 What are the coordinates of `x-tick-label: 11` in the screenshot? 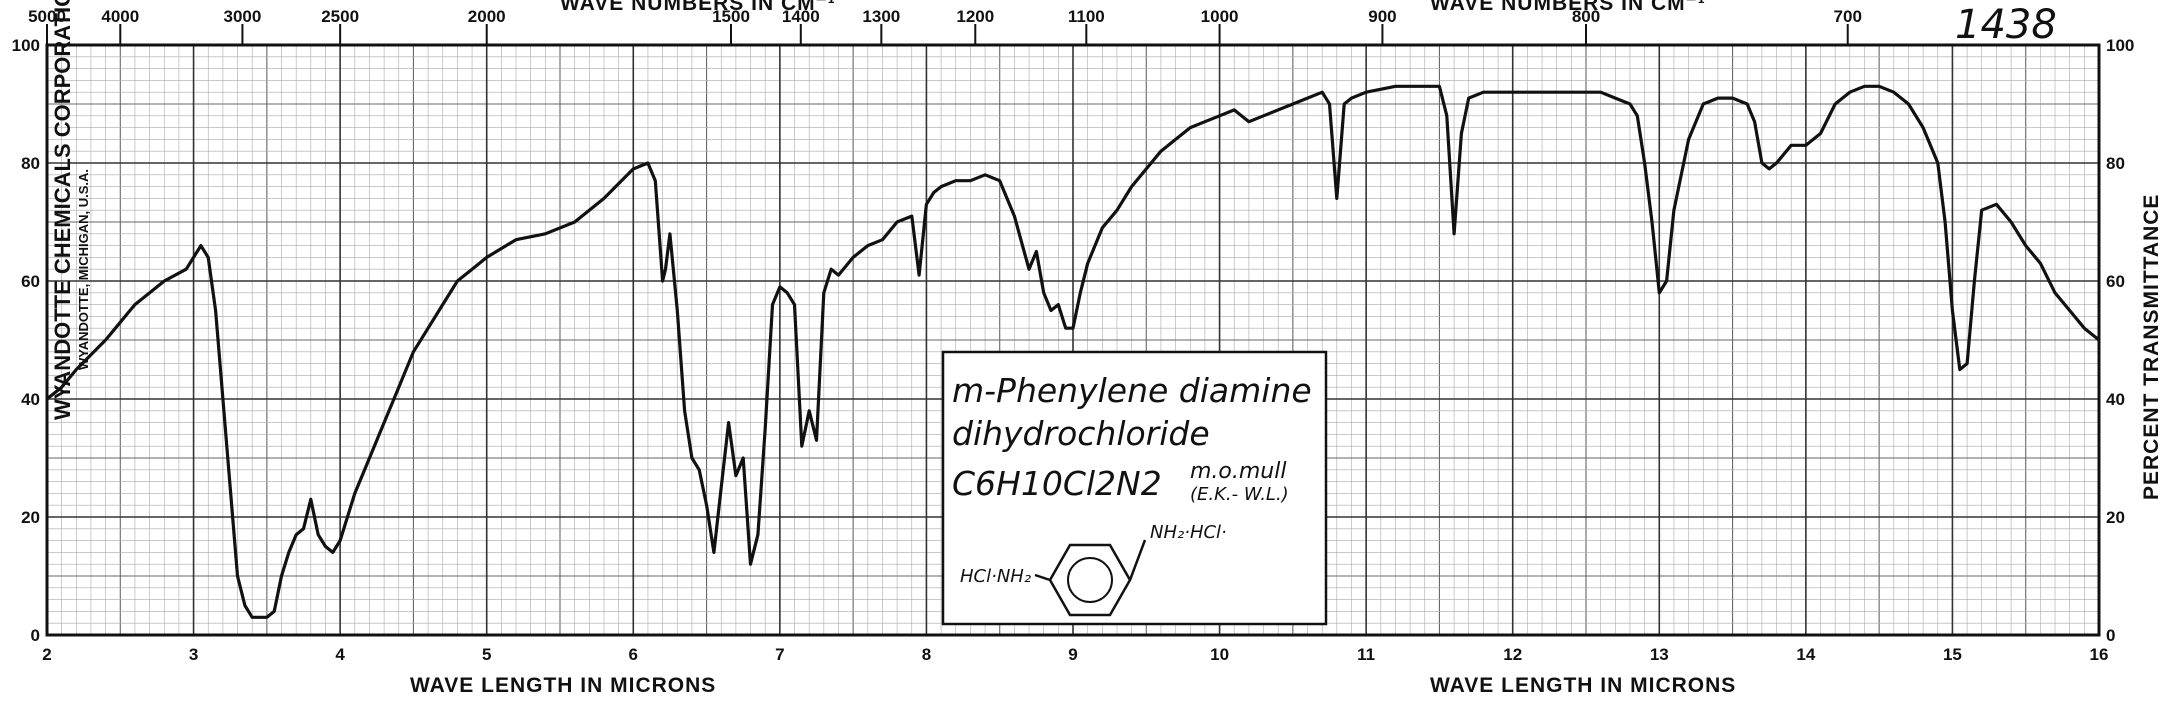 It's located at (1366, 654).